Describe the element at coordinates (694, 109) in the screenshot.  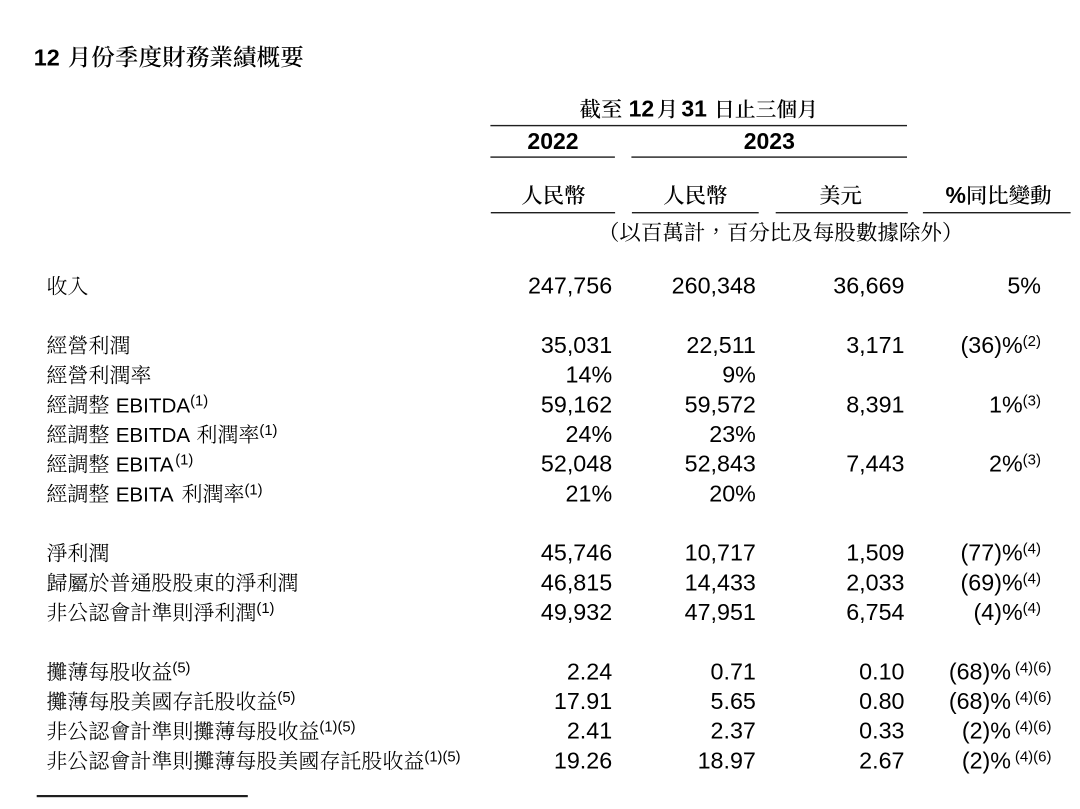
I see `svg-text: 31` at that location.